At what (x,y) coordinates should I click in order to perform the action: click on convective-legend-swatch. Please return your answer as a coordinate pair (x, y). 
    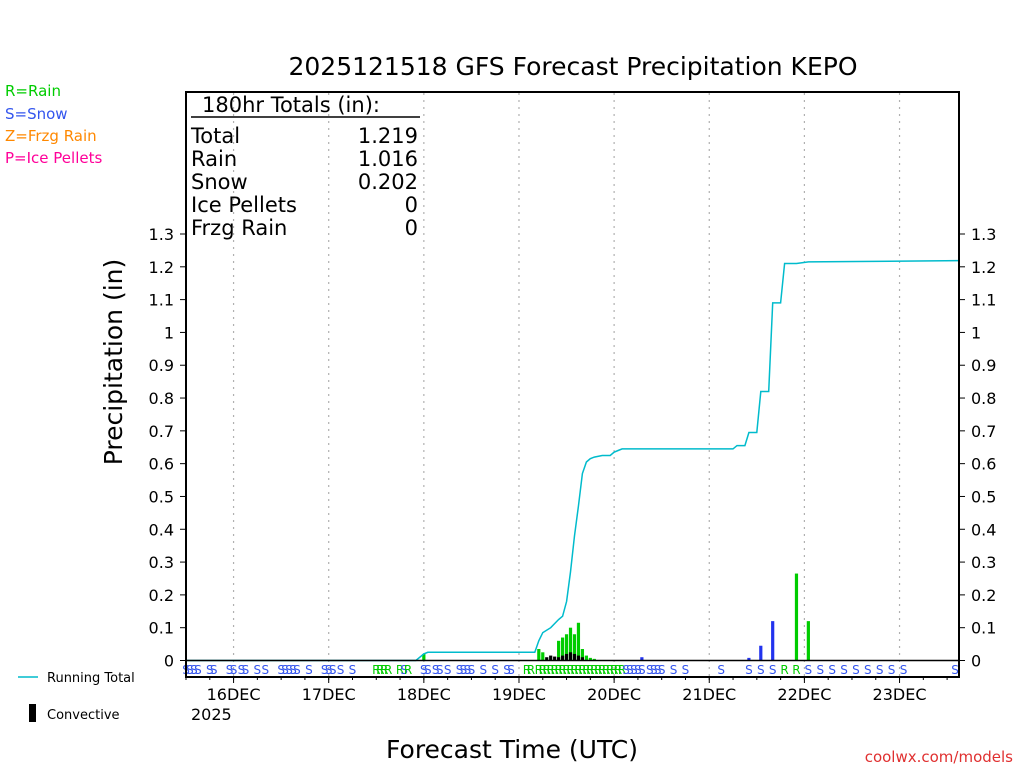
    Looking at the image, I should click on (32, 713).